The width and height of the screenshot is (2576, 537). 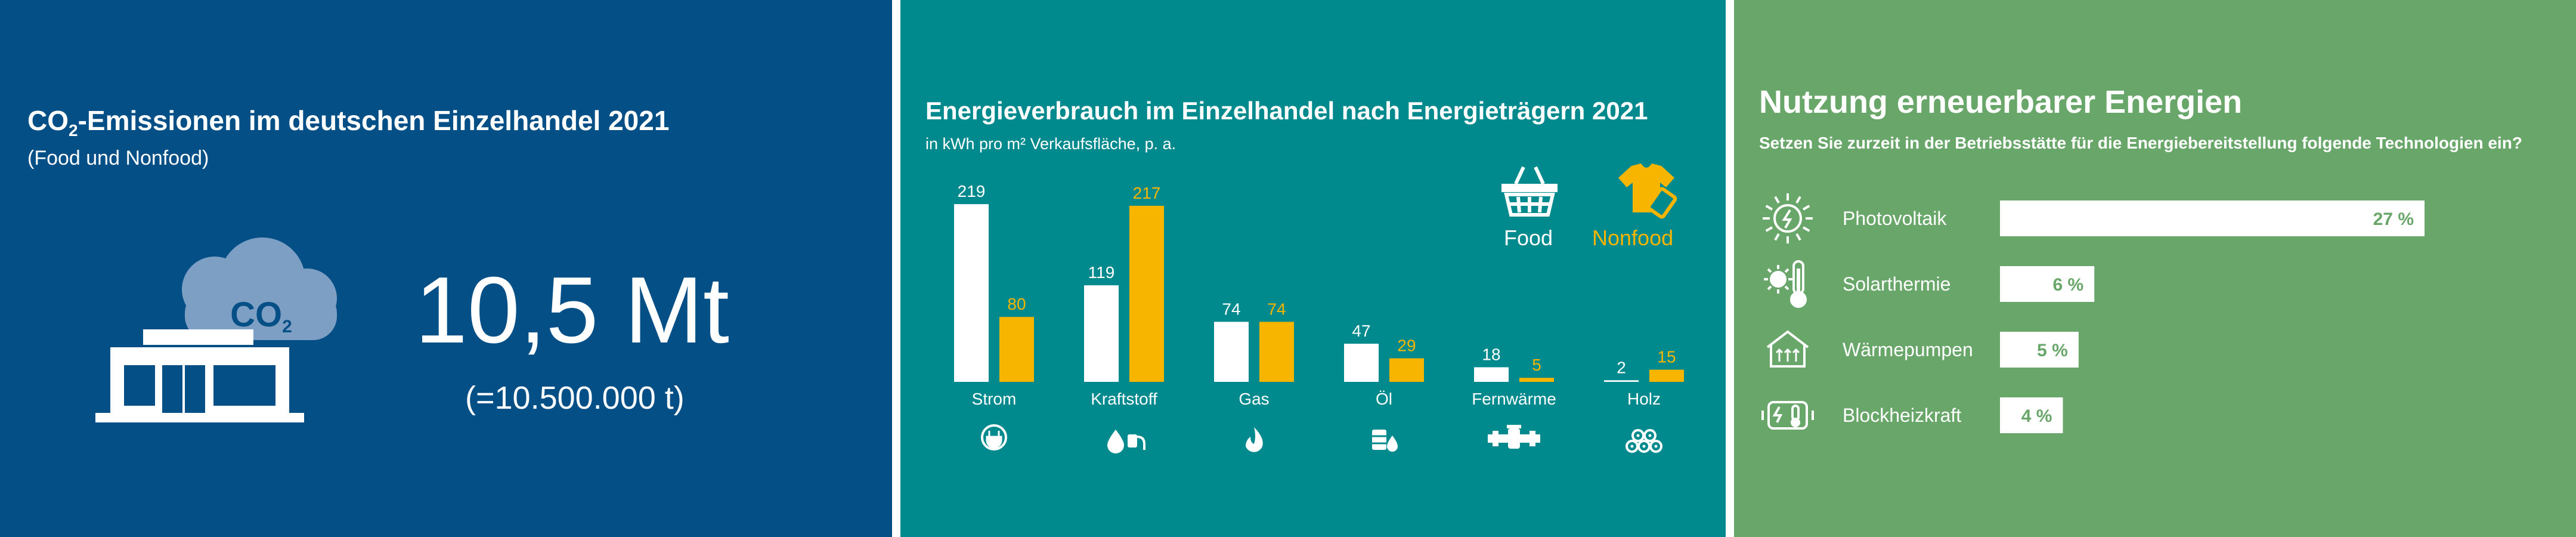 What do you see at coordinates (2037, 416) in the screenshot?
I see `renewable-value-label-3: 4 %` at bounding box center [2037, 416].